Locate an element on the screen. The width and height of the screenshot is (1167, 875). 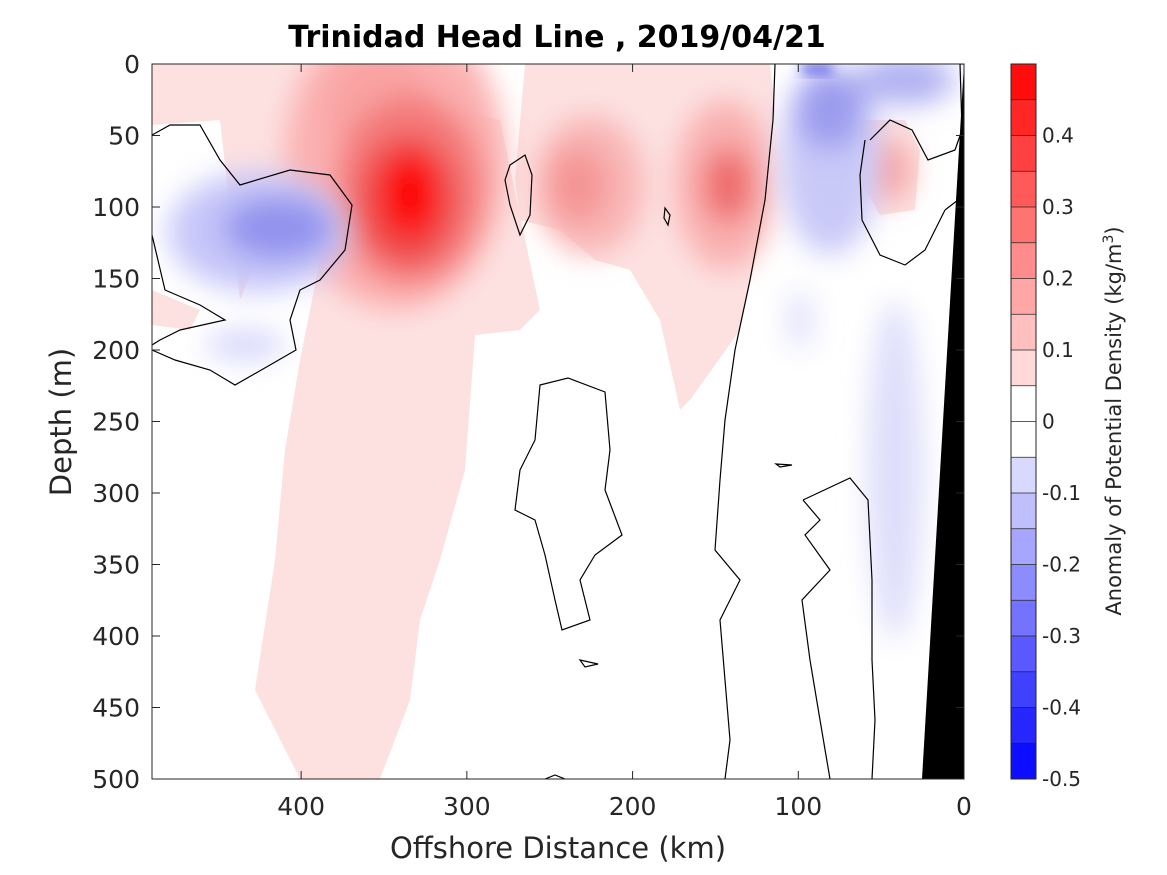
y-tick-label: 400 is located at coordinates (116, 636).